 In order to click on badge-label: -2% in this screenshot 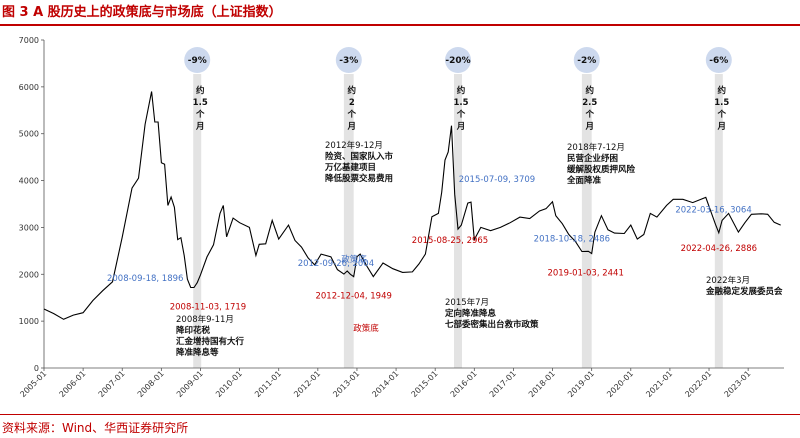, I will do `click(586, 61)`.